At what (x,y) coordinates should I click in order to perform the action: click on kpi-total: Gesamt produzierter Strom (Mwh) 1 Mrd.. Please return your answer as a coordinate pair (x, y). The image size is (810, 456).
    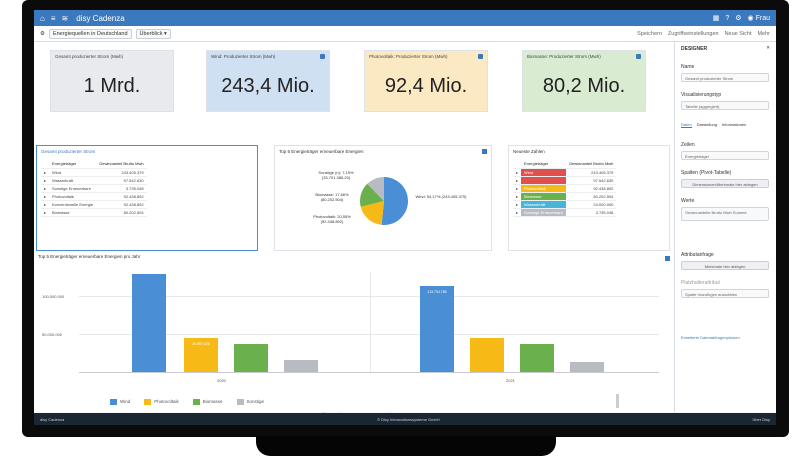
    Looking at the image, I should click on (112, 81).